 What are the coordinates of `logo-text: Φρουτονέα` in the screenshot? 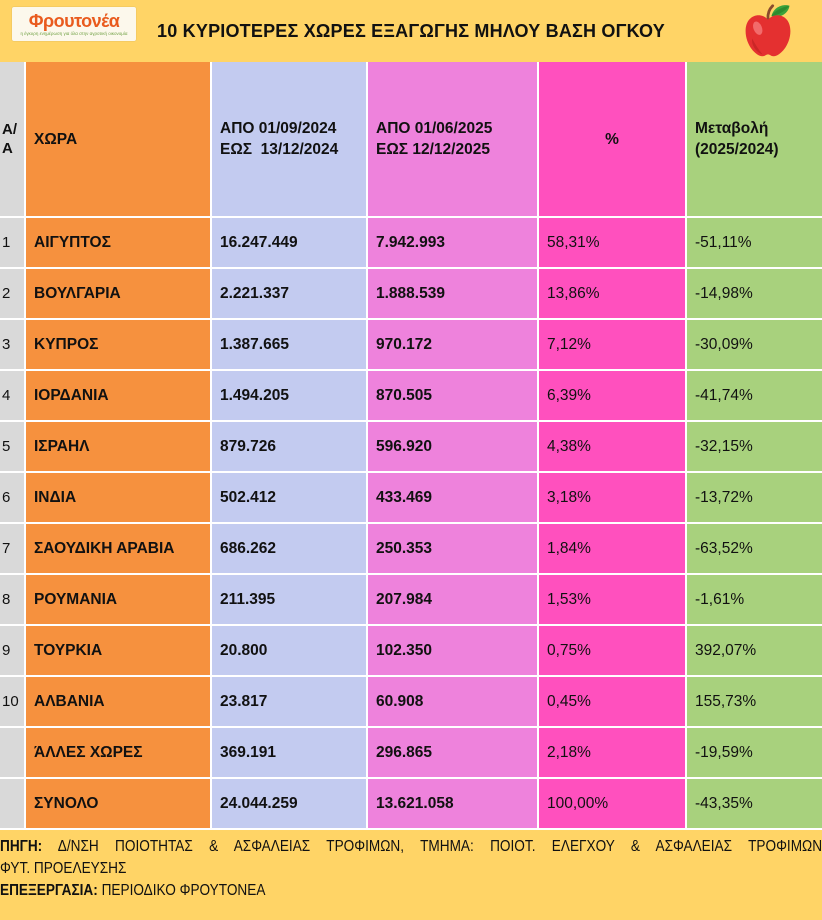 It's located at (74, 21).